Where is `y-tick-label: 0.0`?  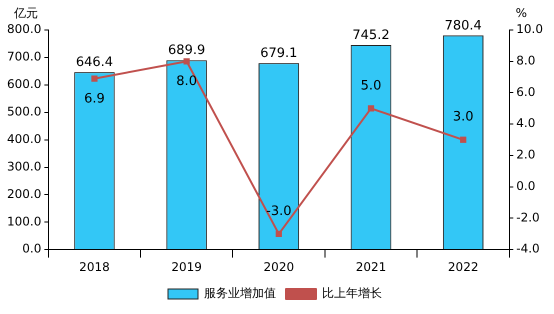
y-tick-label: 0.0 is located at coordinates (32, 249).